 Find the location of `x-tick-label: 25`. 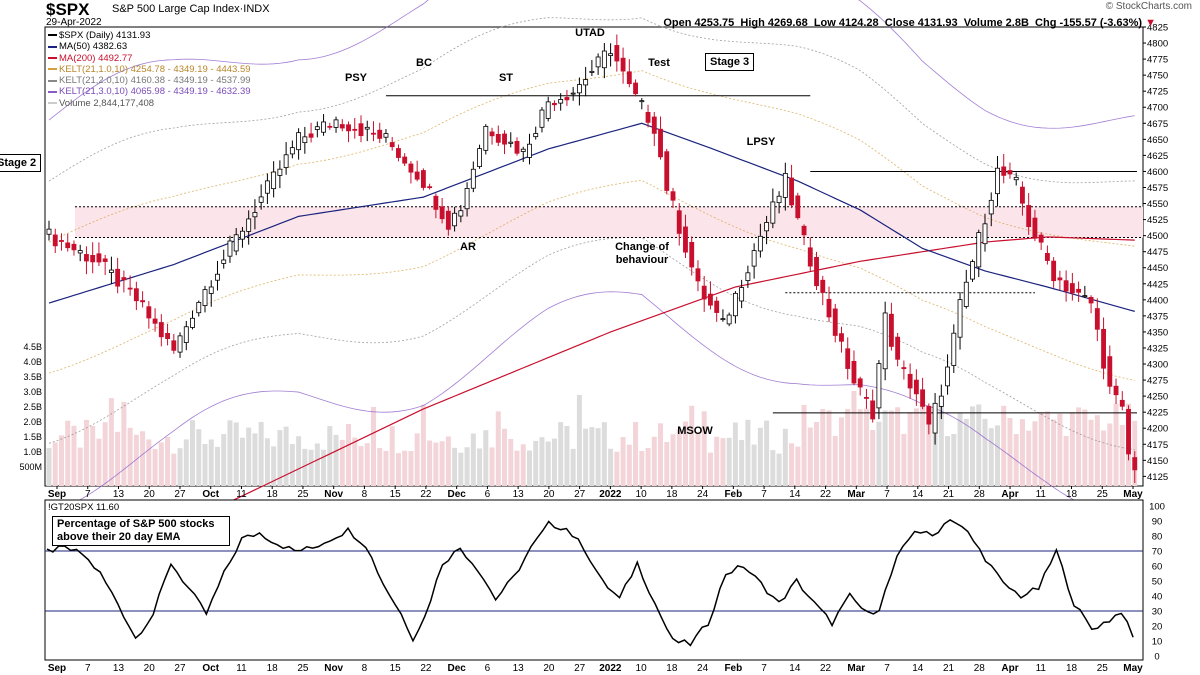

x-tick-label: 25 is located at coordinates (1103, 668).